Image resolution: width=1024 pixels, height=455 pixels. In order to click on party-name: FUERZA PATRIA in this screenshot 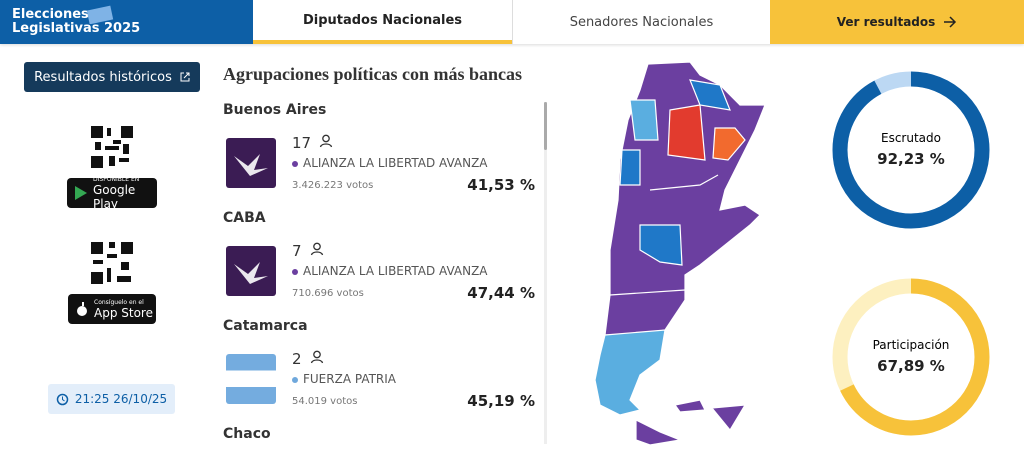, I will do `click(350, 379)`.